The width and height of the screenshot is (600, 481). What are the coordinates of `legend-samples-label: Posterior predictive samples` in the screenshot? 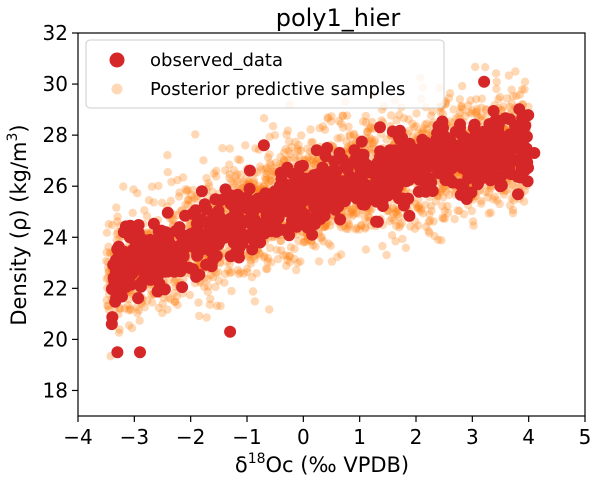 It's located at (277, 89).